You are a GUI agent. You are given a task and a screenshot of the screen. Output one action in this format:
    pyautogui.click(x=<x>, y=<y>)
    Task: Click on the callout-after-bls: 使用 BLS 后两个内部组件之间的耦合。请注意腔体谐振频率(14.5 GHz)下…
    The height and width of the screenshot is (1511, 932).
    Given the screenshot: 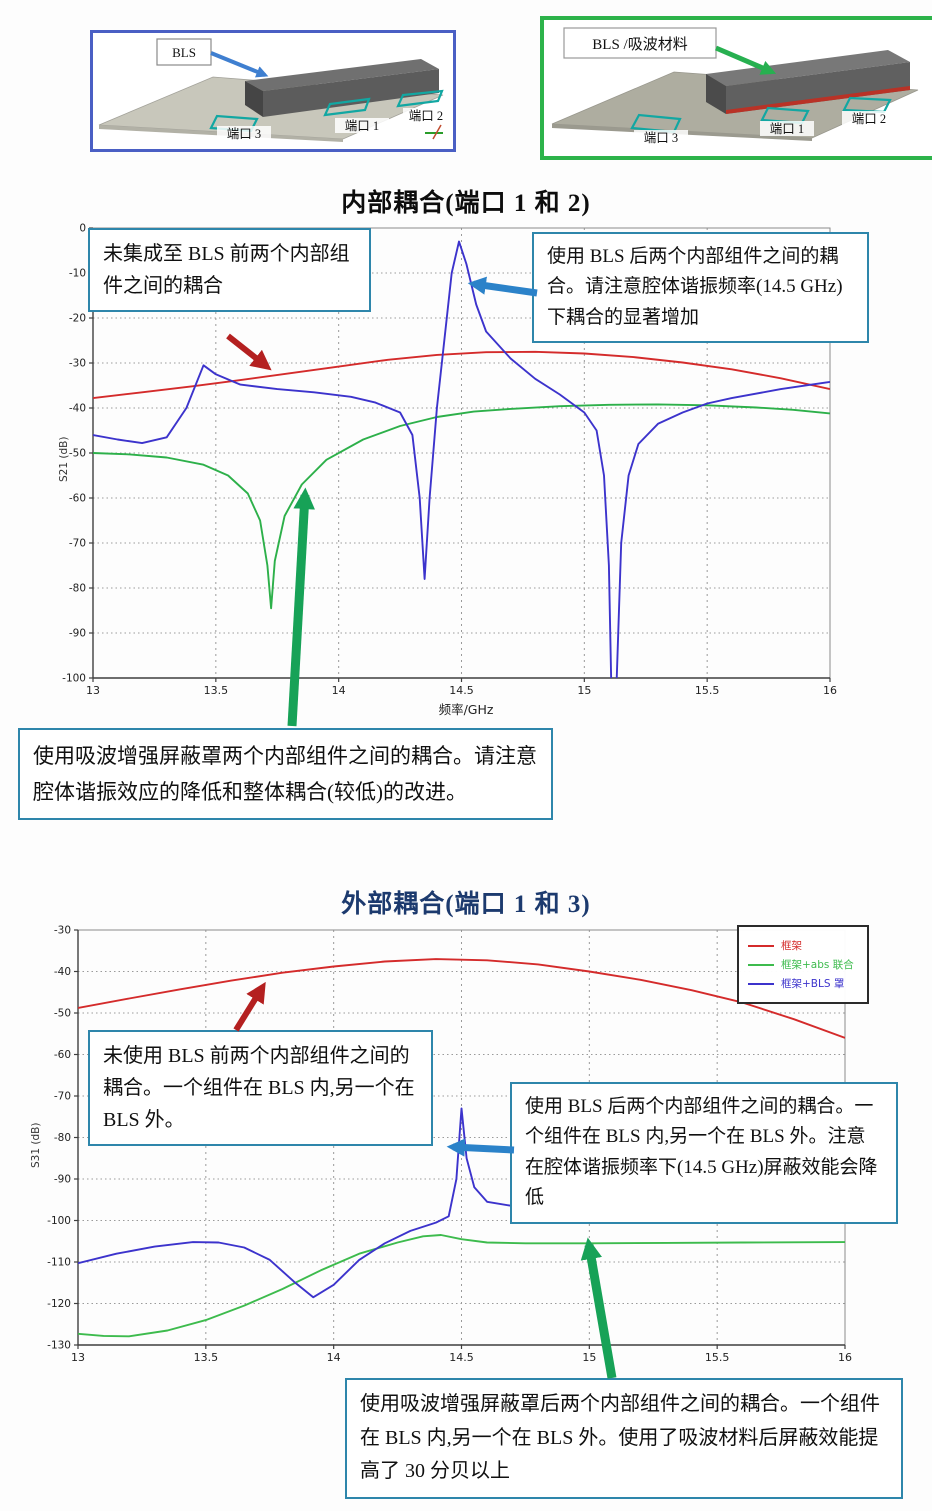 What is the action you would take?
    pyautogui.click(x=700, y=288)
    